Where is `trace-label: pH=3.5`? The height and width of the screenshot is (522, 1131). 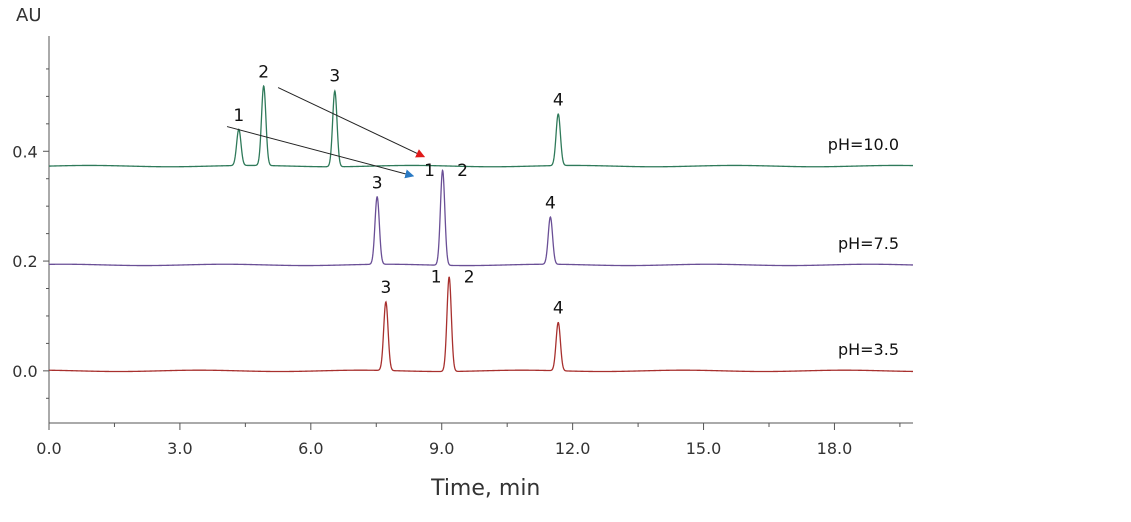
trace-label: pH=3.5 is located at coordinates (868, 349).